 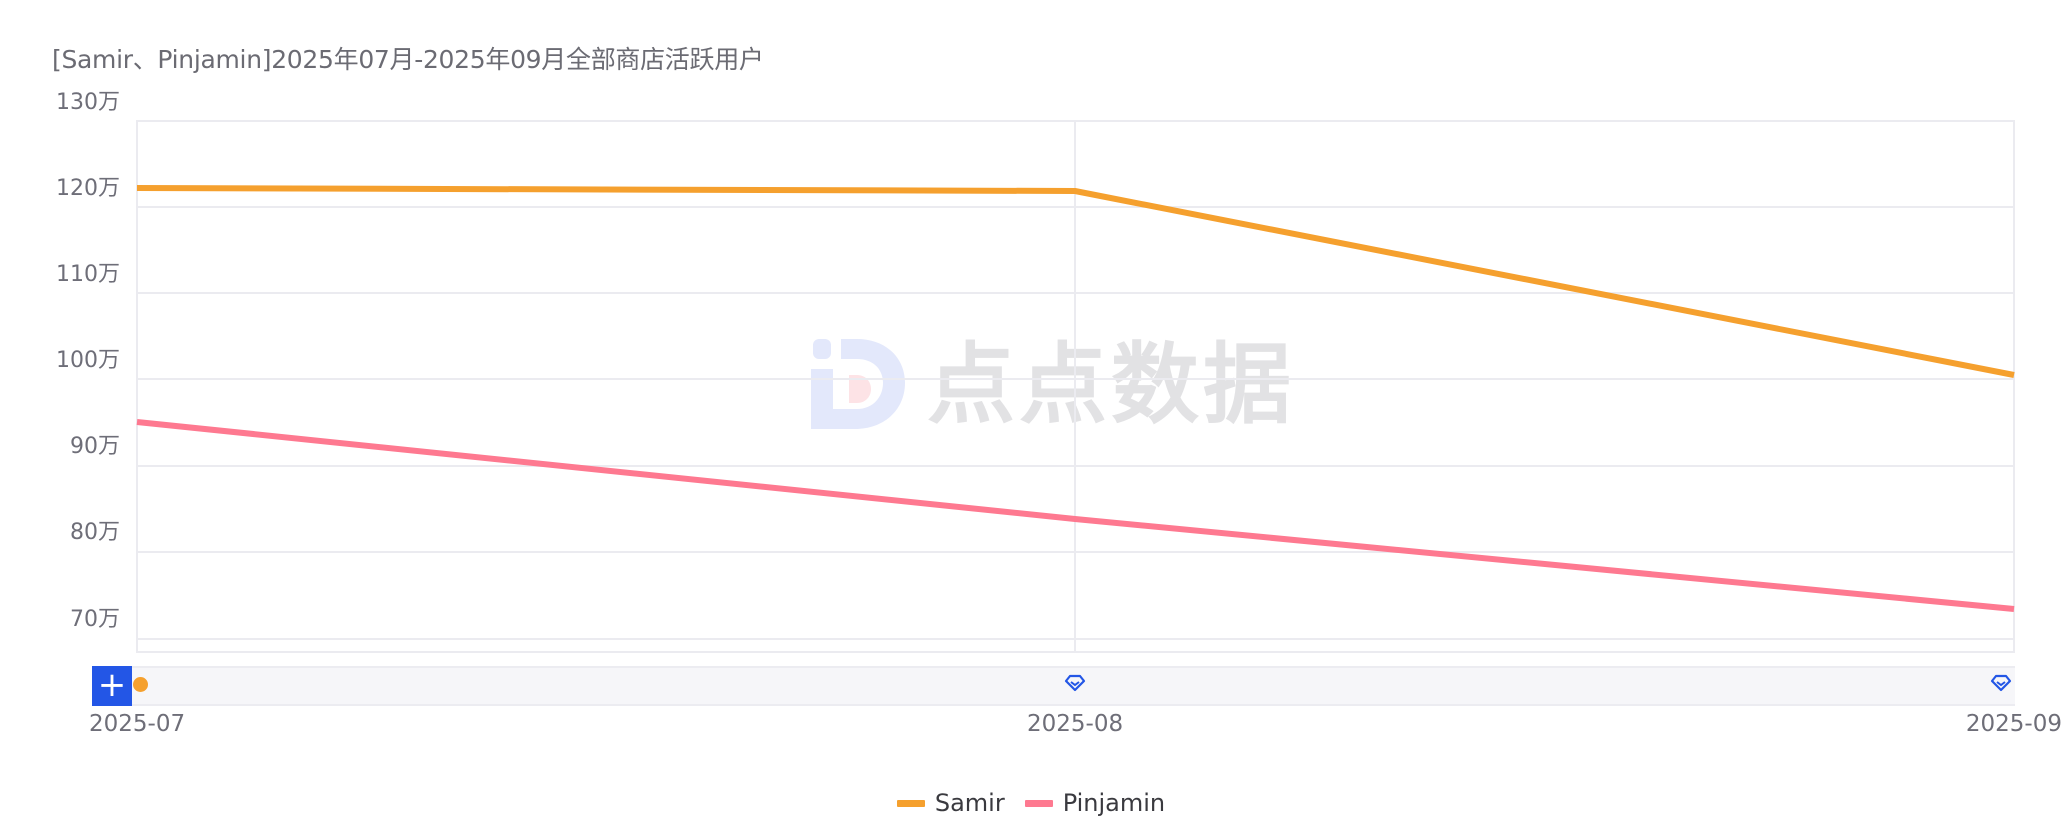 I want to click on legend: Samir Pinjamin, so click(x=1031, y=803).